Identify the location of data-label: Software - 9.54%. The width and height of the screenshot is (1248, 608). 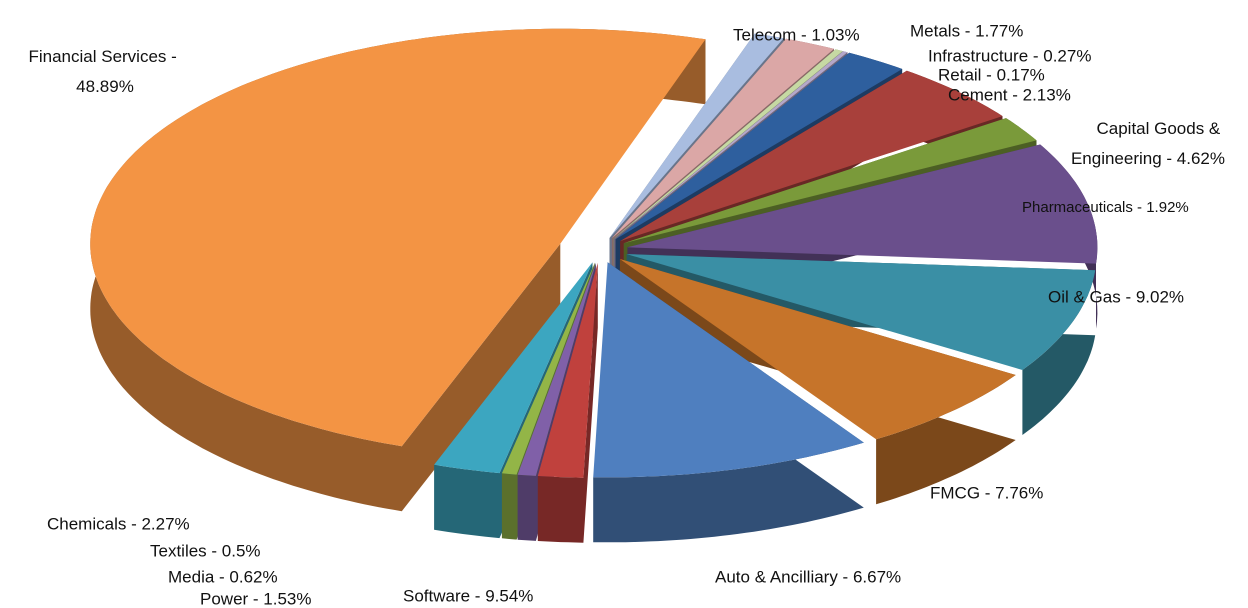
(468, 595).